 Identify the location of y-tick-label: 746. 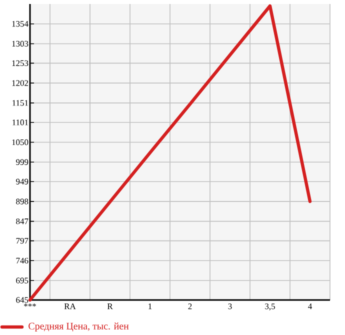
(22, 261).